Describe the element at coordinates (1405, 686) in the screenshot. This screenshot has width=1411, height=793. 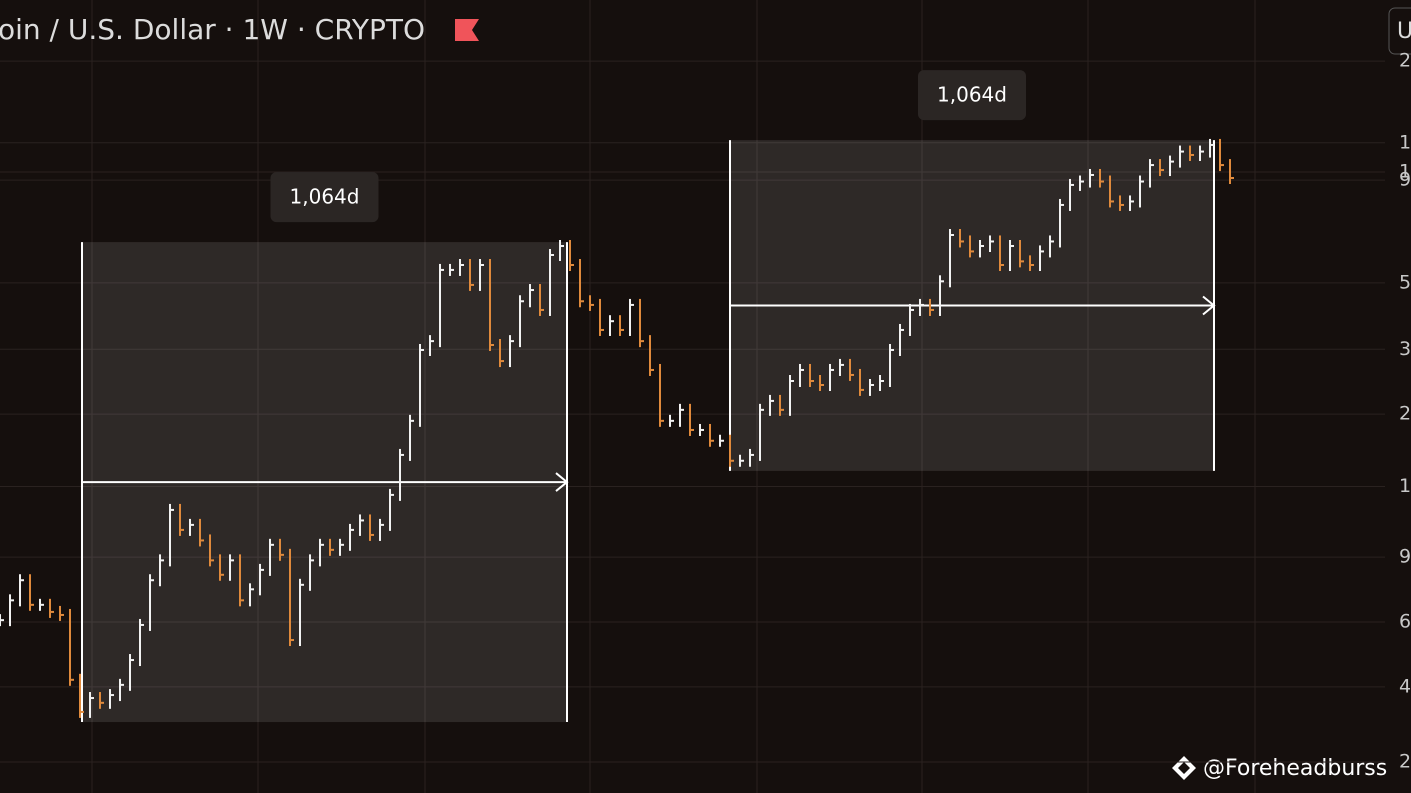
I see `y-tick-label: 4` at that location.